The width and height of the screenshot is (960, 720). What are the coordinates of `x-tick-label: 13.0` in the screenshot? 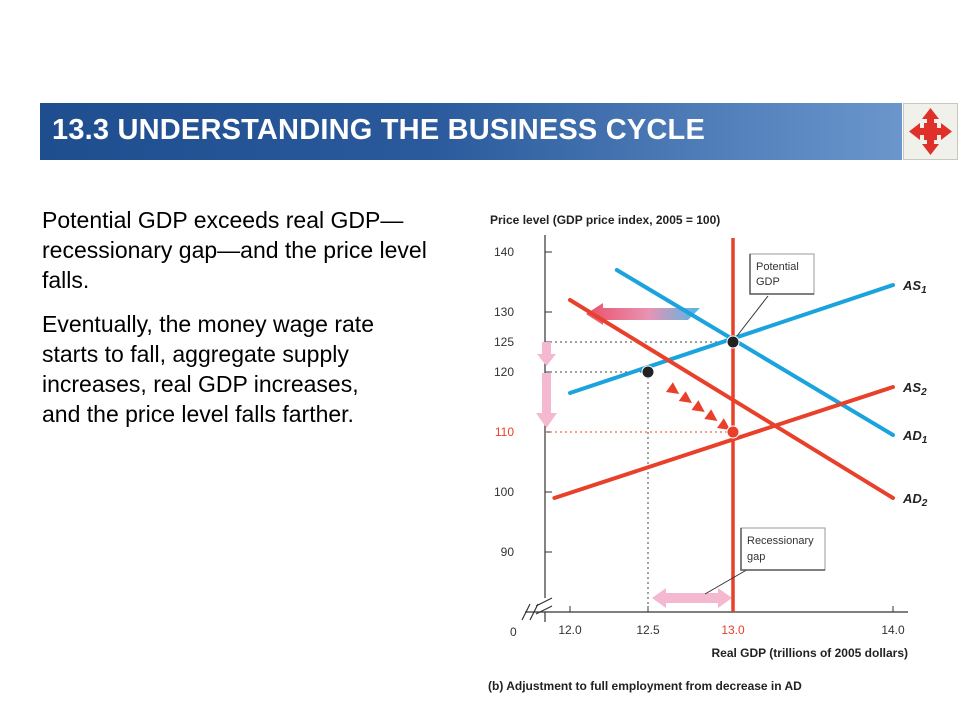 It's located at (733, 630).